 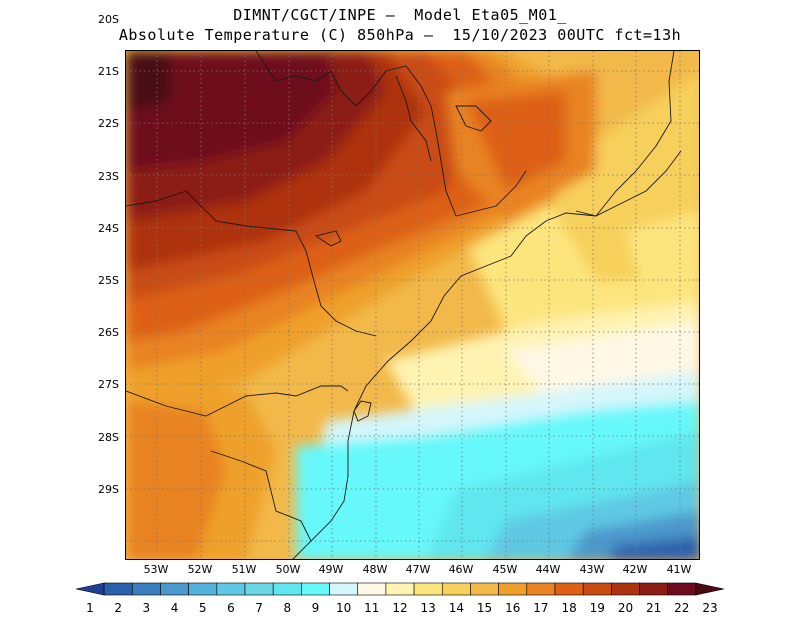 I want to click on colorbar-label: 20, so click(x=625, y=608).